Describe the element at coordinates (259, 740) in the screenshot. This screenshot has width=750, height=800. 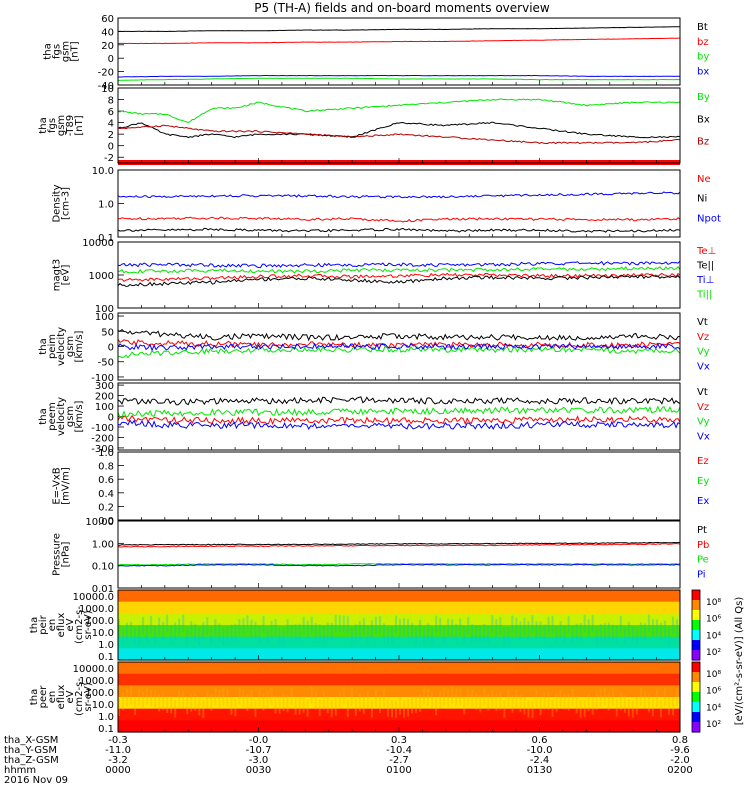
I see `footer-x-gsm: -0.0` at that location.